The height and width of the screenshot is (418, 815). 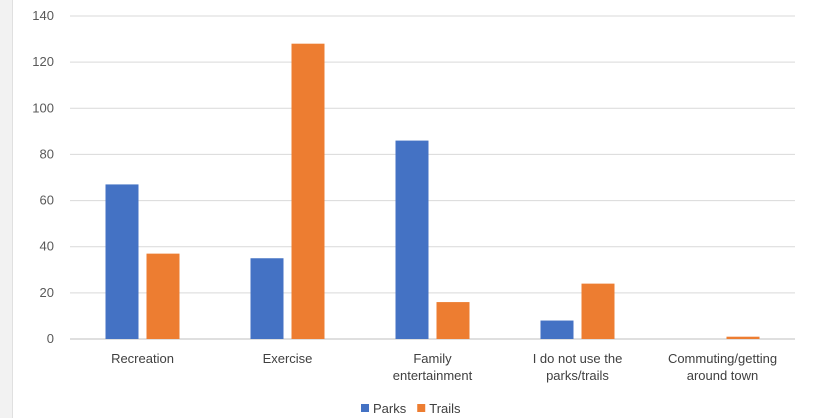 I want to click on x-category-label: Commuting/getting, so click(x=722, y=358).